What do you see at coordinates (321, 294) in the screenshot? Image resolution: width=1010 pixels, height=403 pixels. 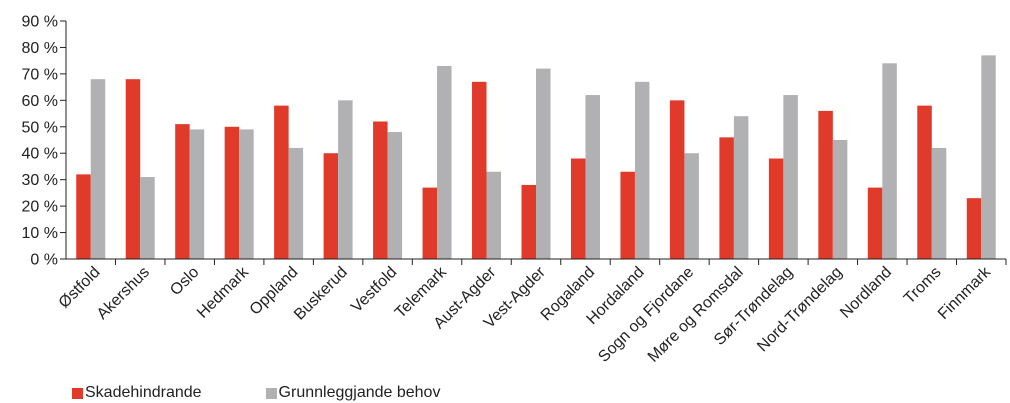 I see `x-tick-label: Buskerud` at bounding box center [321, 294].